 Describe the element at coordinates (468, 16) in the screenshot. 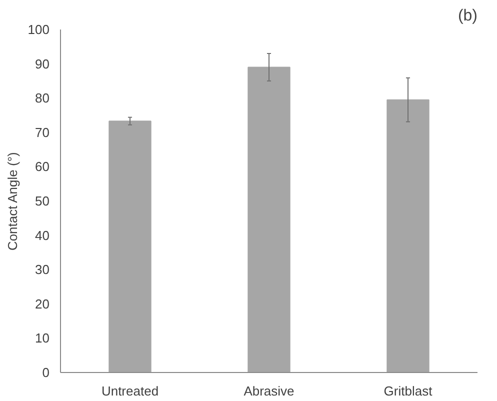

I see `text: (b)` at that location.